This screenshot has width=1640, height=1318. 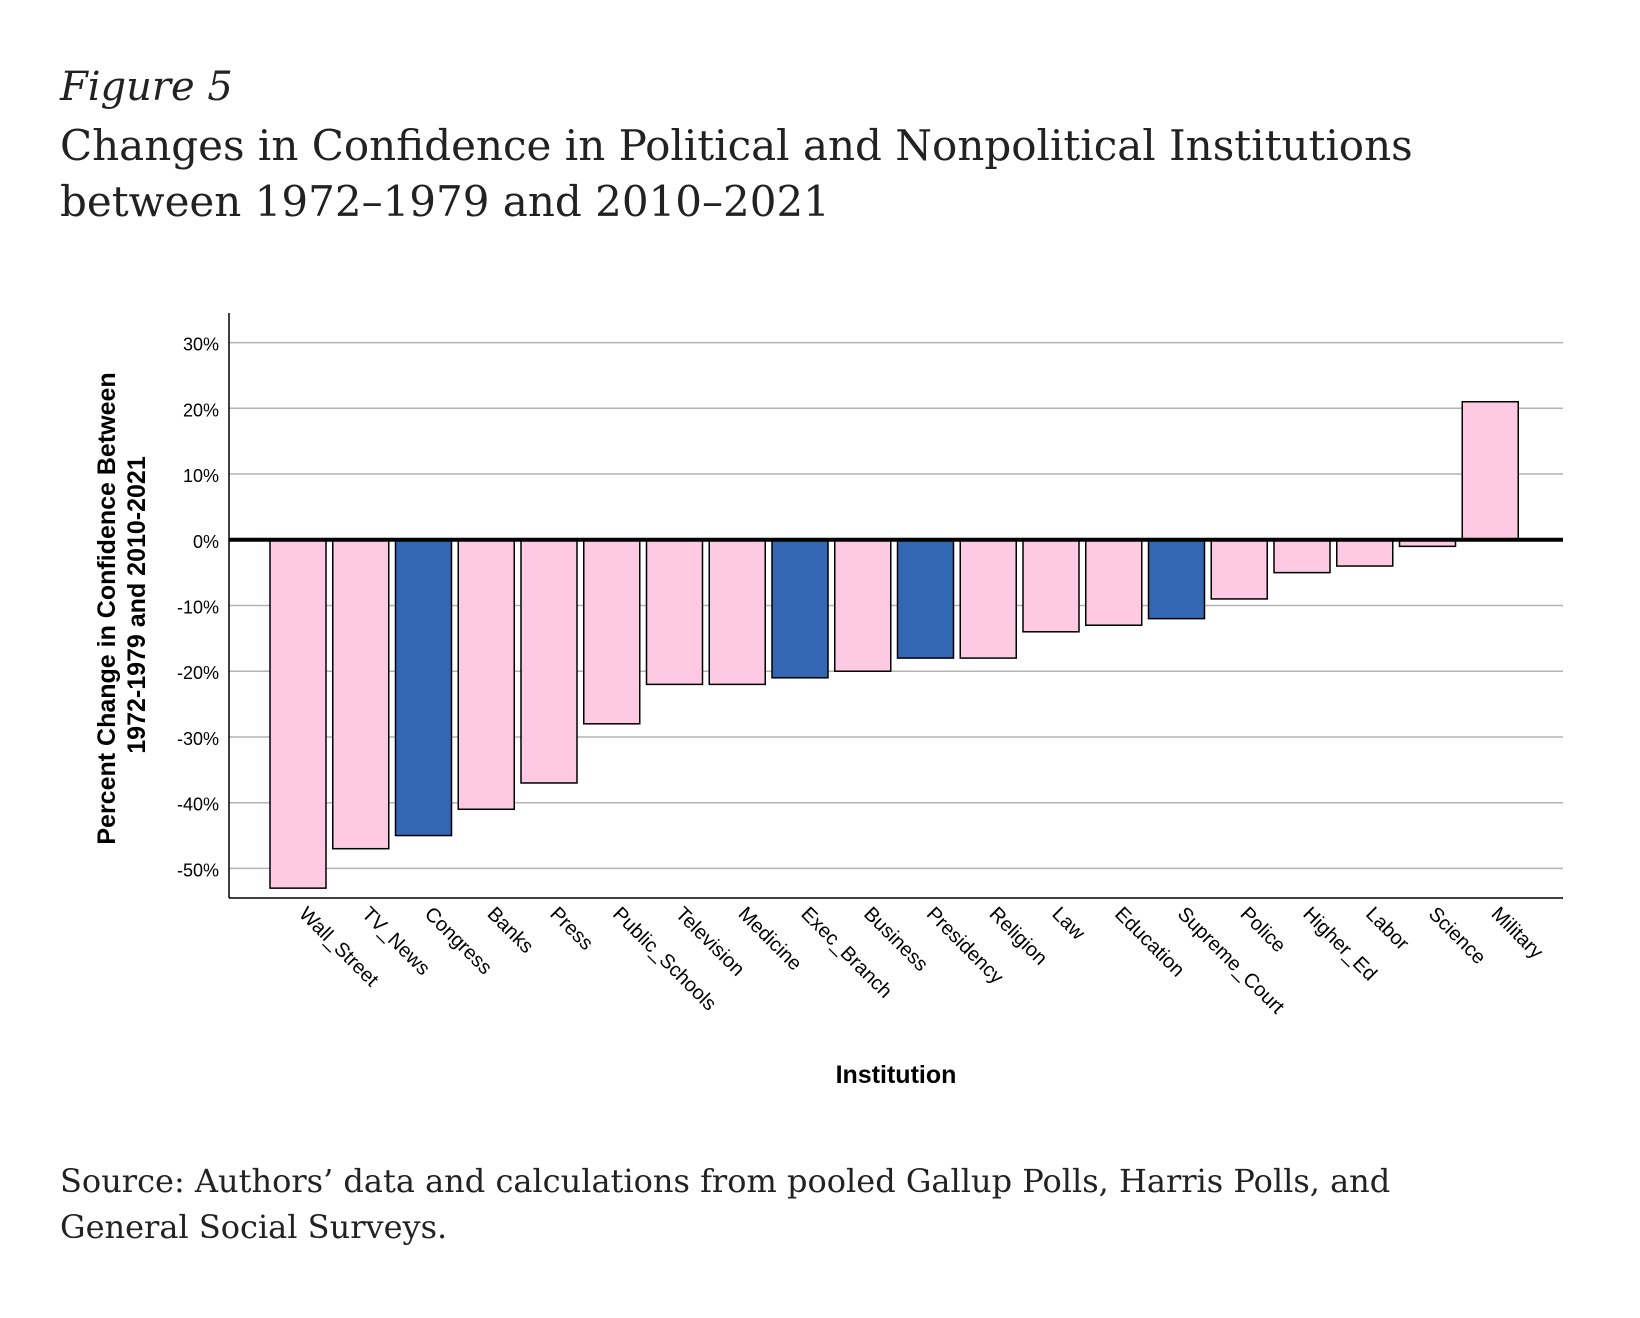 I want to click on x-tick-label: Labor, so click(x=1387, y=929).